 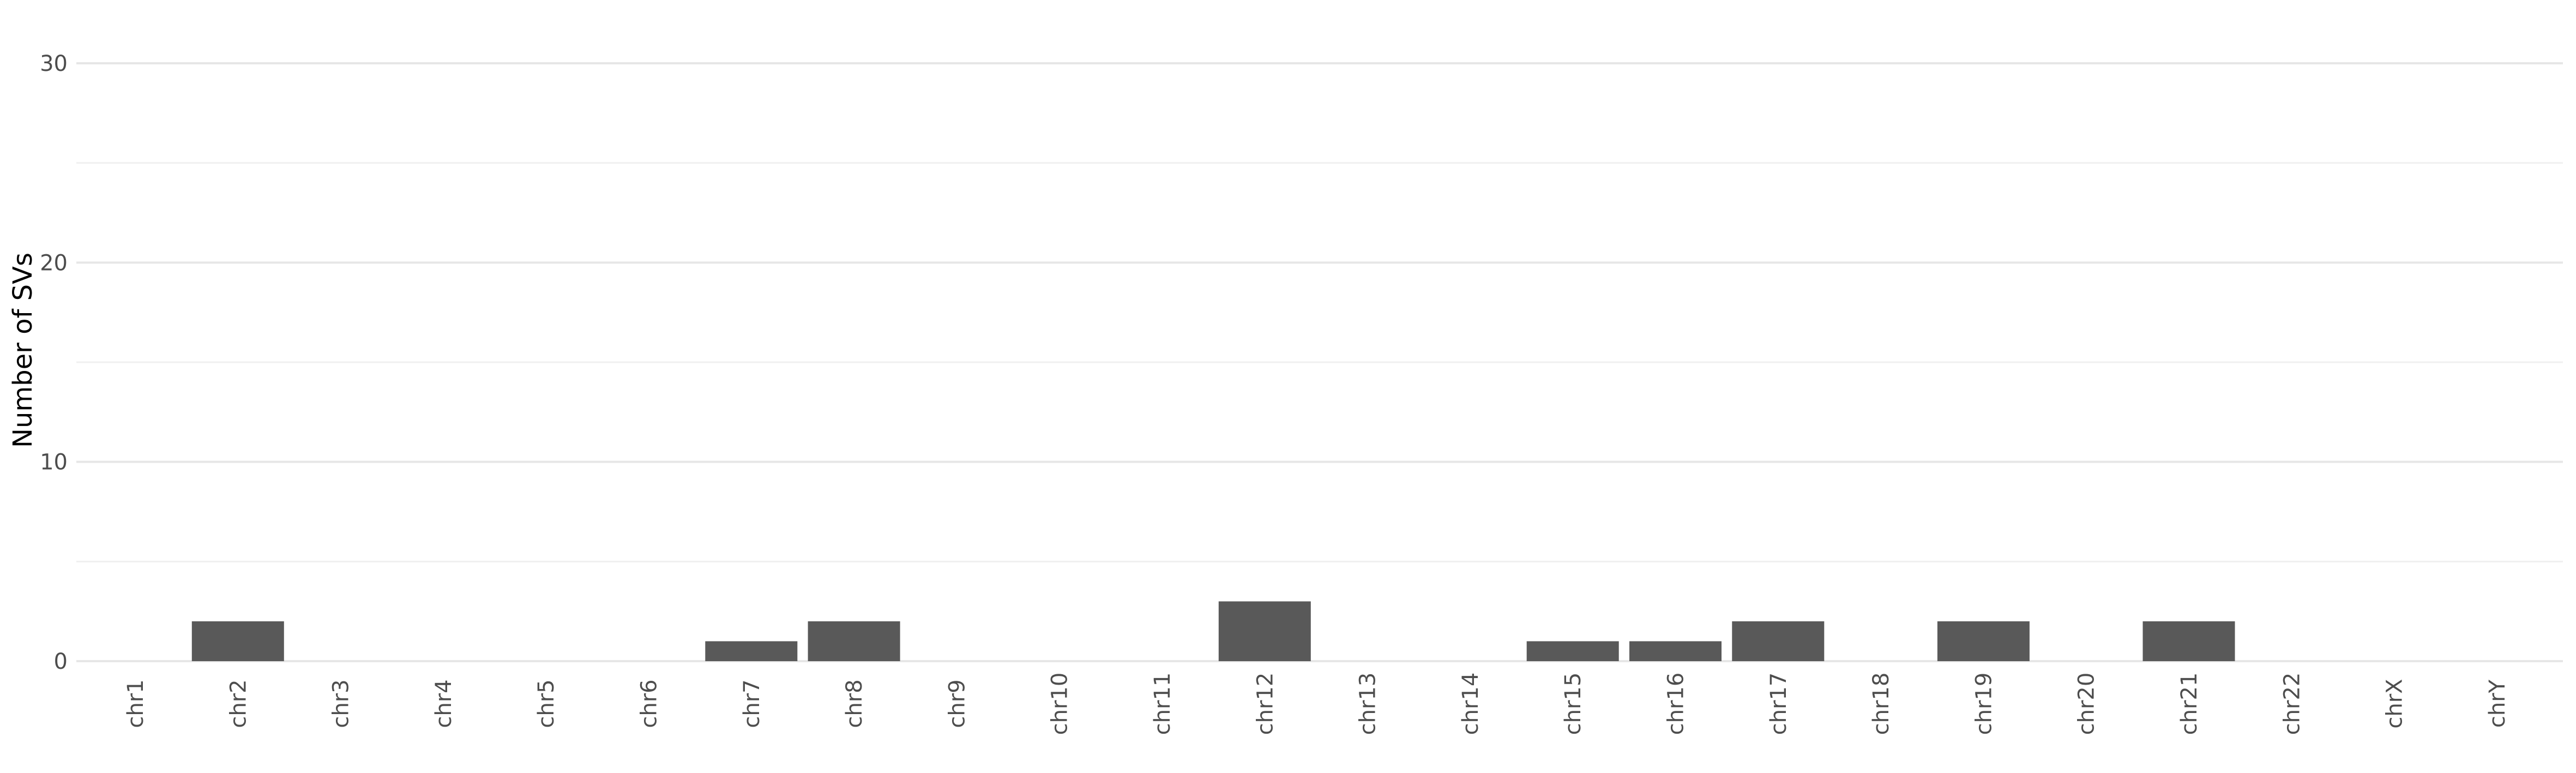 What do you see at coordinates (61, 661) in the screenshot?
I see `y-tick-label: 0` at bounding box center [61, 661].